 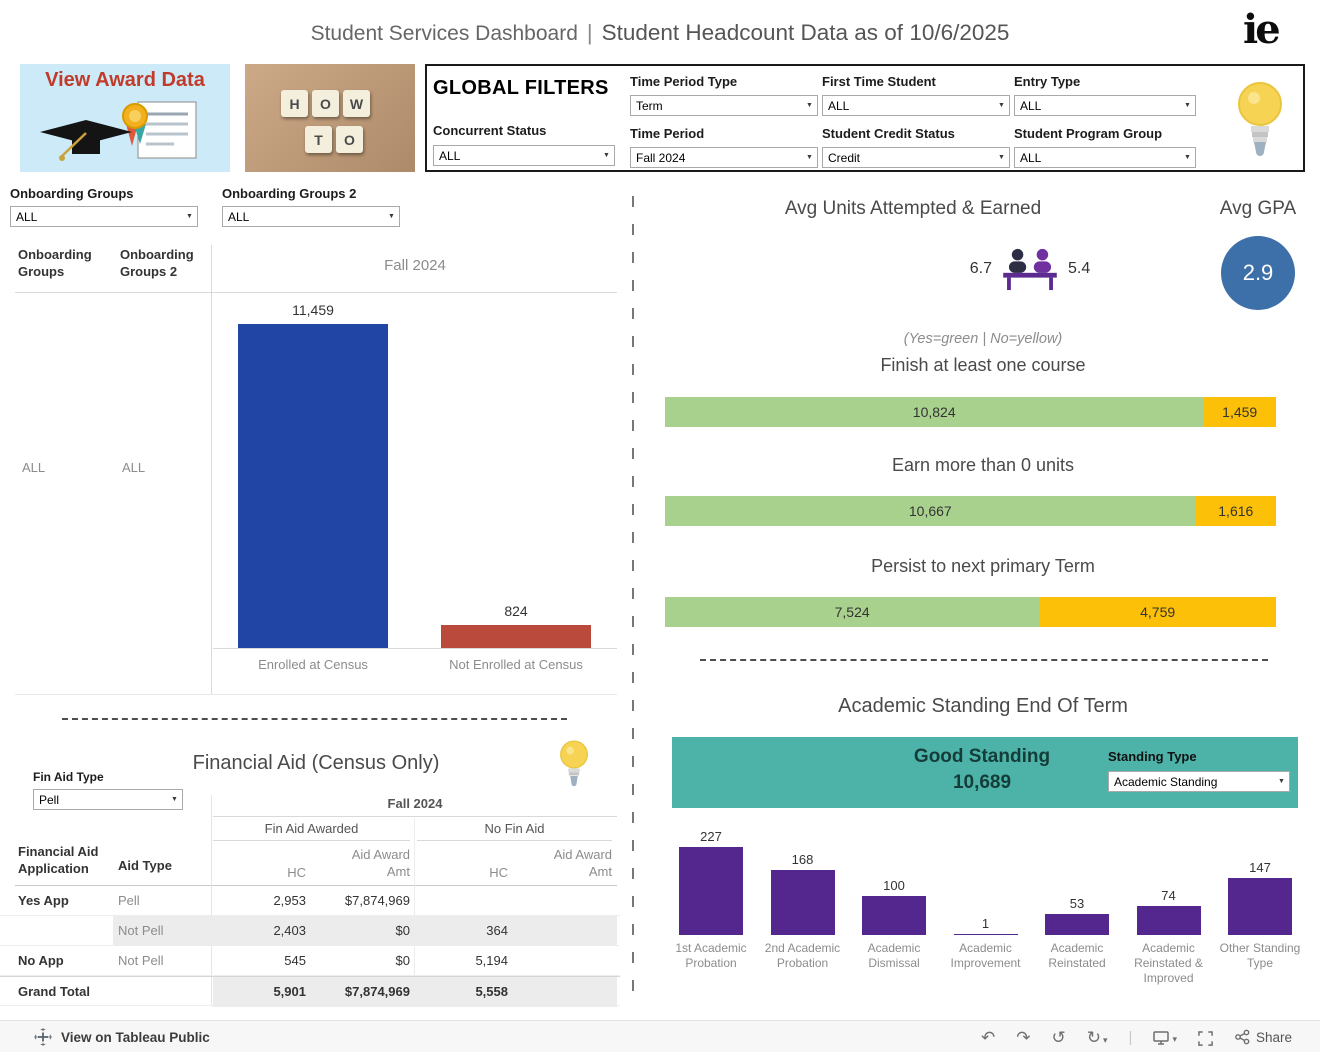 What do you see at coordinates (49, 799) in the screenshot?
I see `fin-aid-type-filter-value: Pell` at bounding box center [49, 799].